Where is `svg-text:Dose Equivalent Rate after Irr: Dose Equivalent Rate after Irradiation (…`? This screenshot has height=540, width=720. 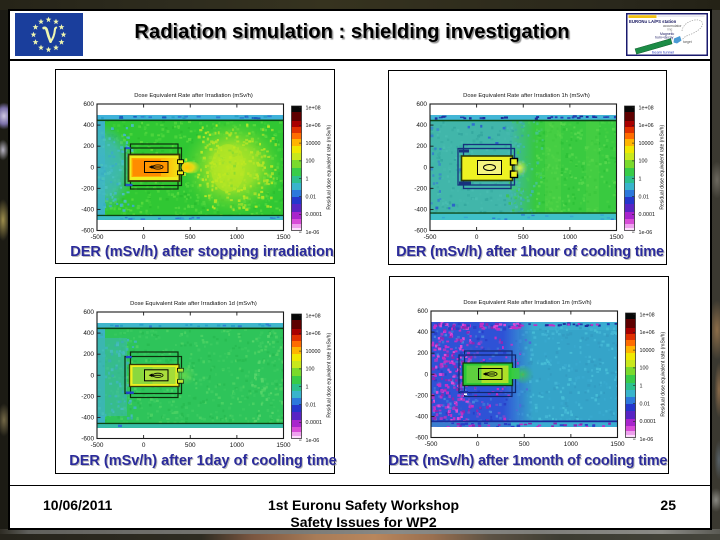 svg-text:Dose Equivalent Rate after Irr: Dose Equivalent Rate after Irradiation (… is located at coordinates (193, 96).